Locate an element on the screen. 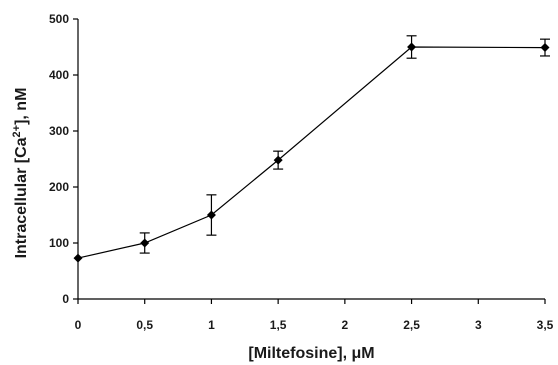 This screenshot has width=558, height=365. x-tick-label: 0 is located at coordinates (78, 325).